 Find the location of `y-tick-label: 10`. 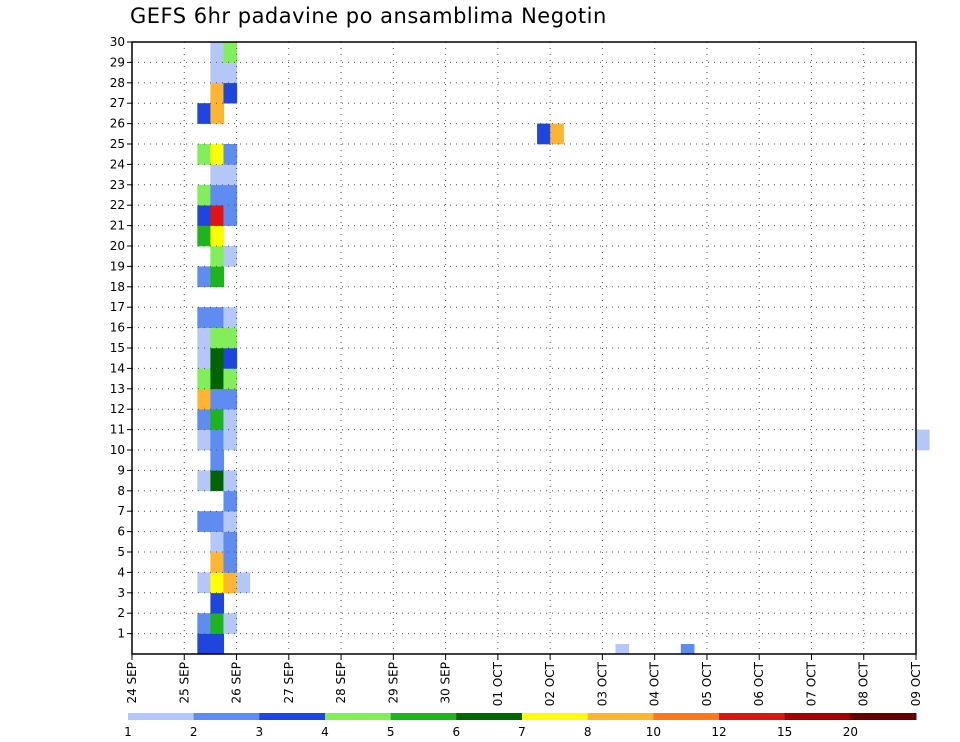

y-tick-label: 10 is located at coordinates (117, 450).